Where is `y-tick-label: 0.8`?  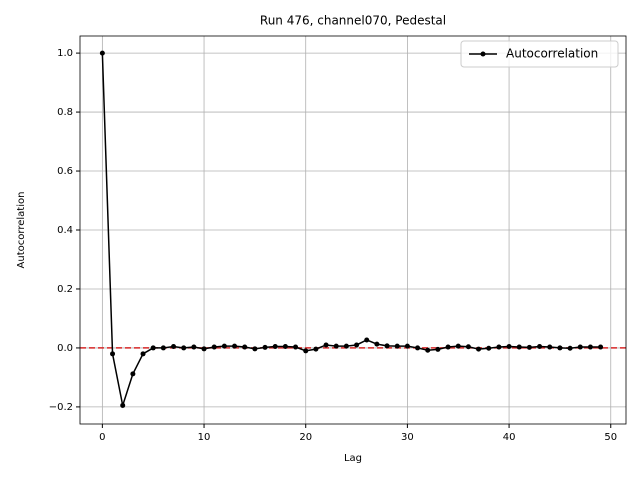 y-tick-label: 0.8 is located at coordinates (65, 112).